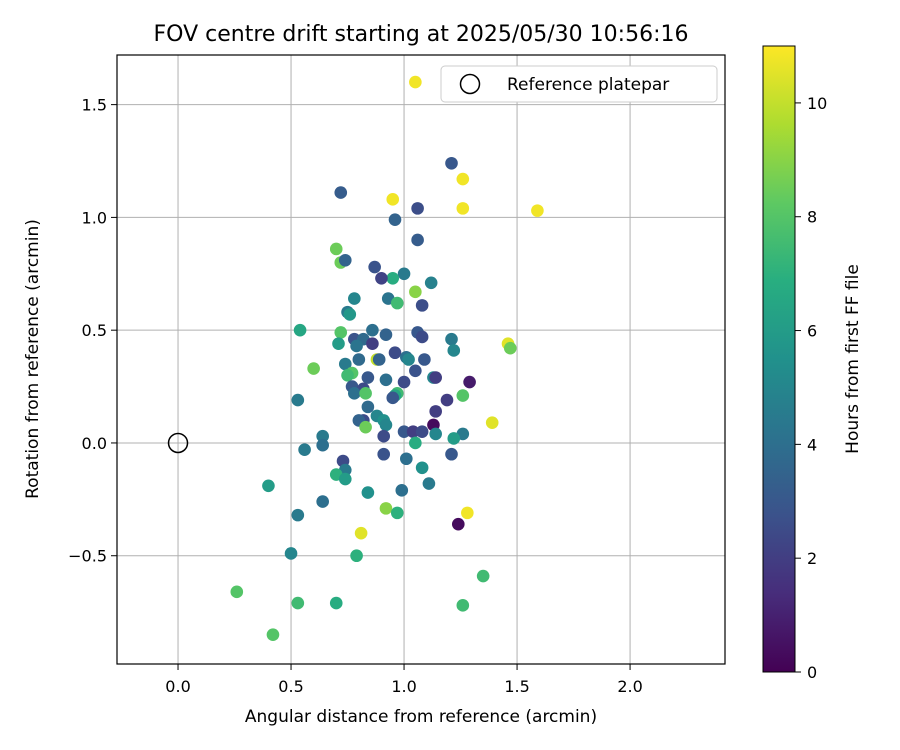 This screenshot has width=900, height=750. Describe the element at coordinates (290, 686) in the screenshot. I see `x-tick-label: 0.5` at that location.